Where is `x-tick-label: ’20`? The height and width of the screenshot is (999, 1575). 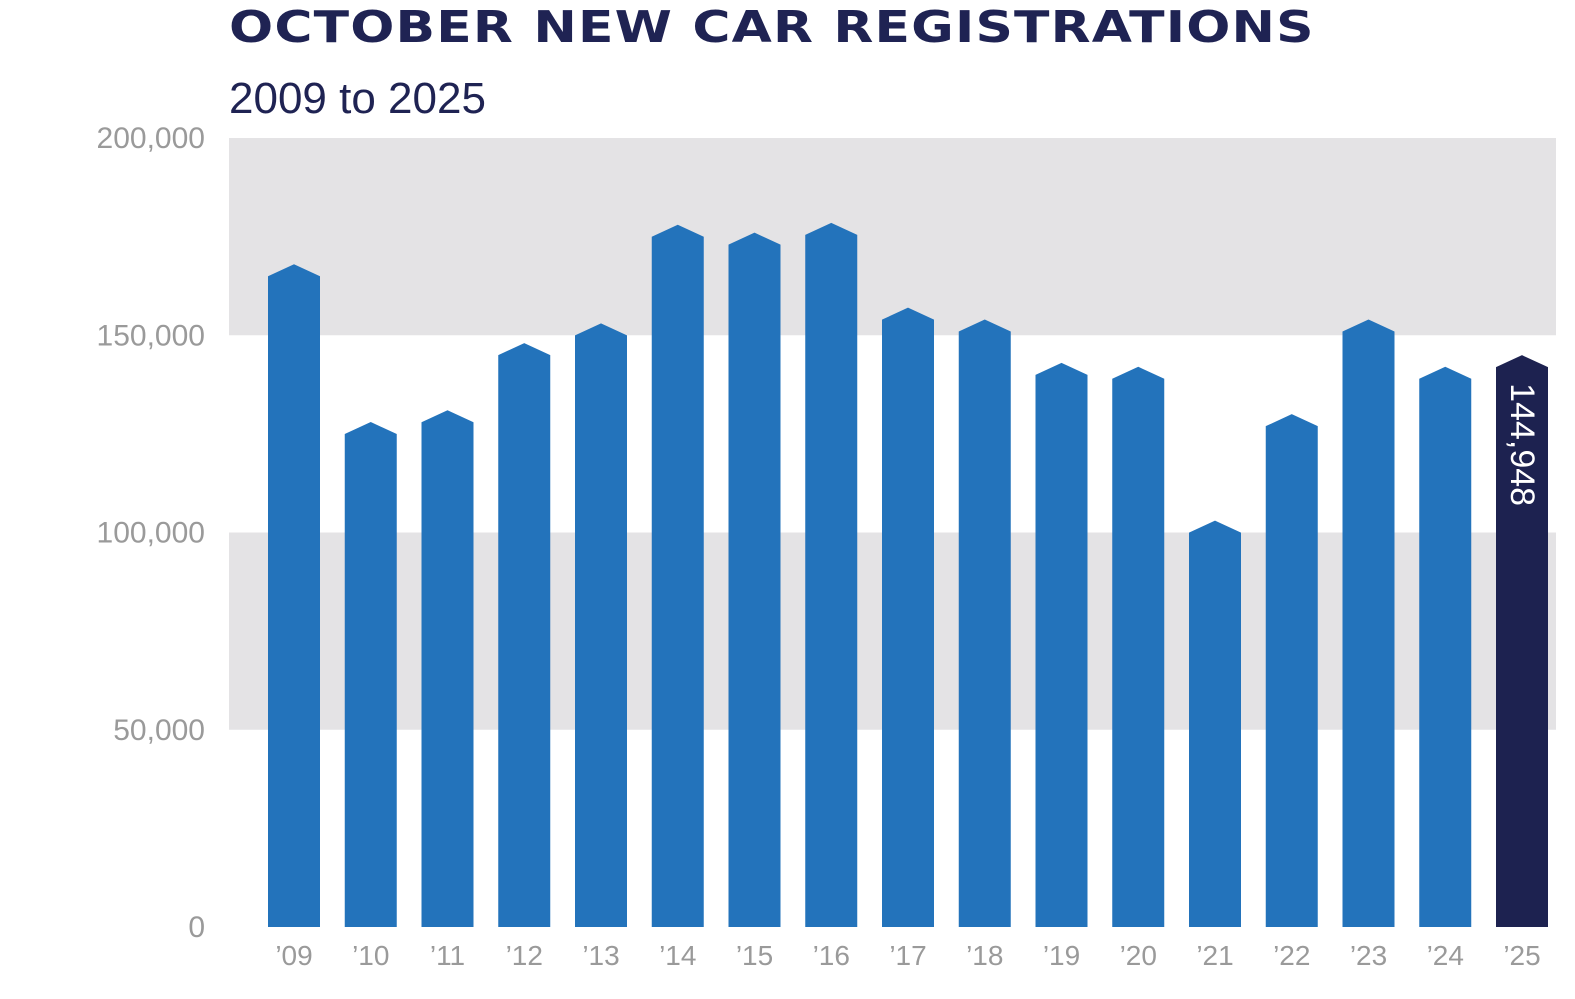
x-tick-label: ’20 is located at coordinates (1138, 955).